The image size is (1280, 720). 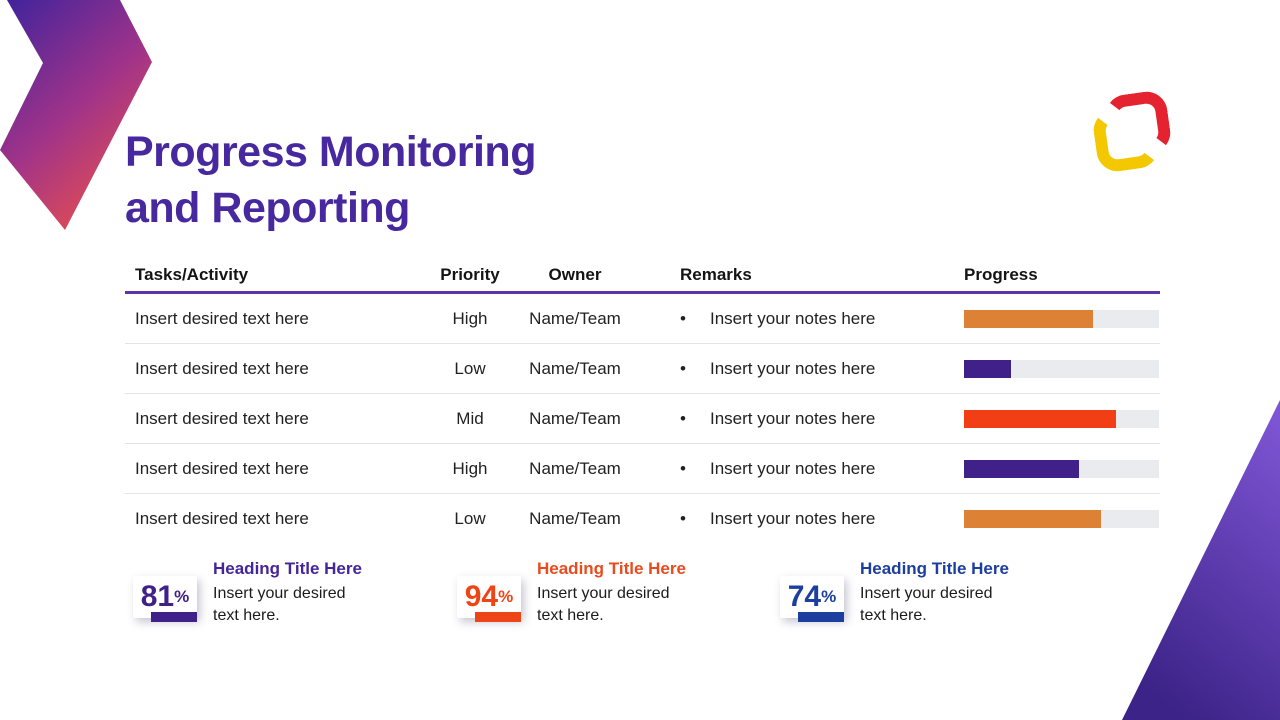 What do you see at coordinates (642, 292) in the screenshot?
I see `header-rule` at bounding box center [642, 292].